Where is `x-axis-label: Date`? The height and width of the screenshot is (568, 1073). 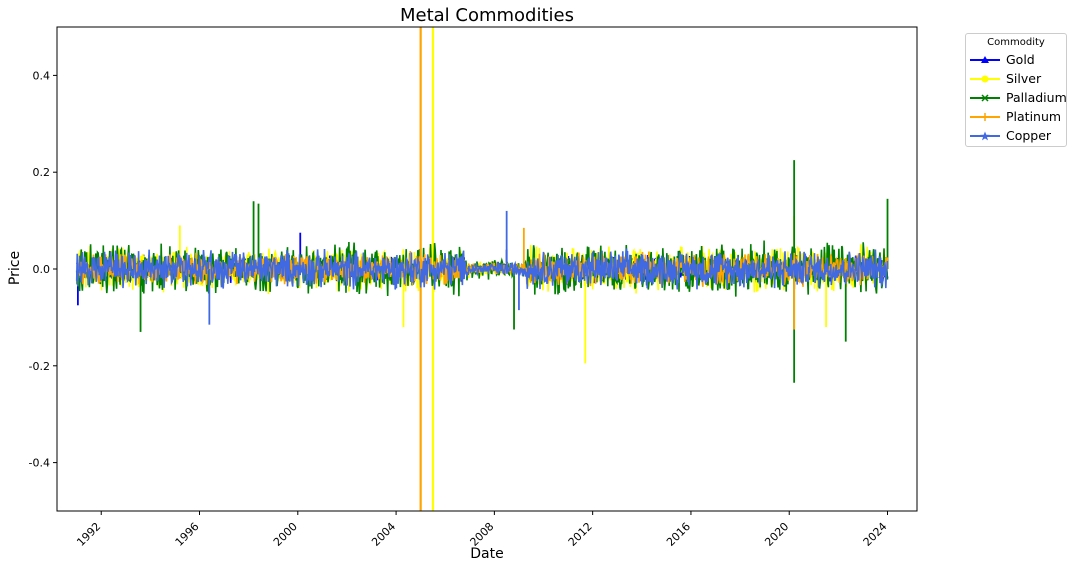
x-axis-label: Date is located at coordinates (486, 554).